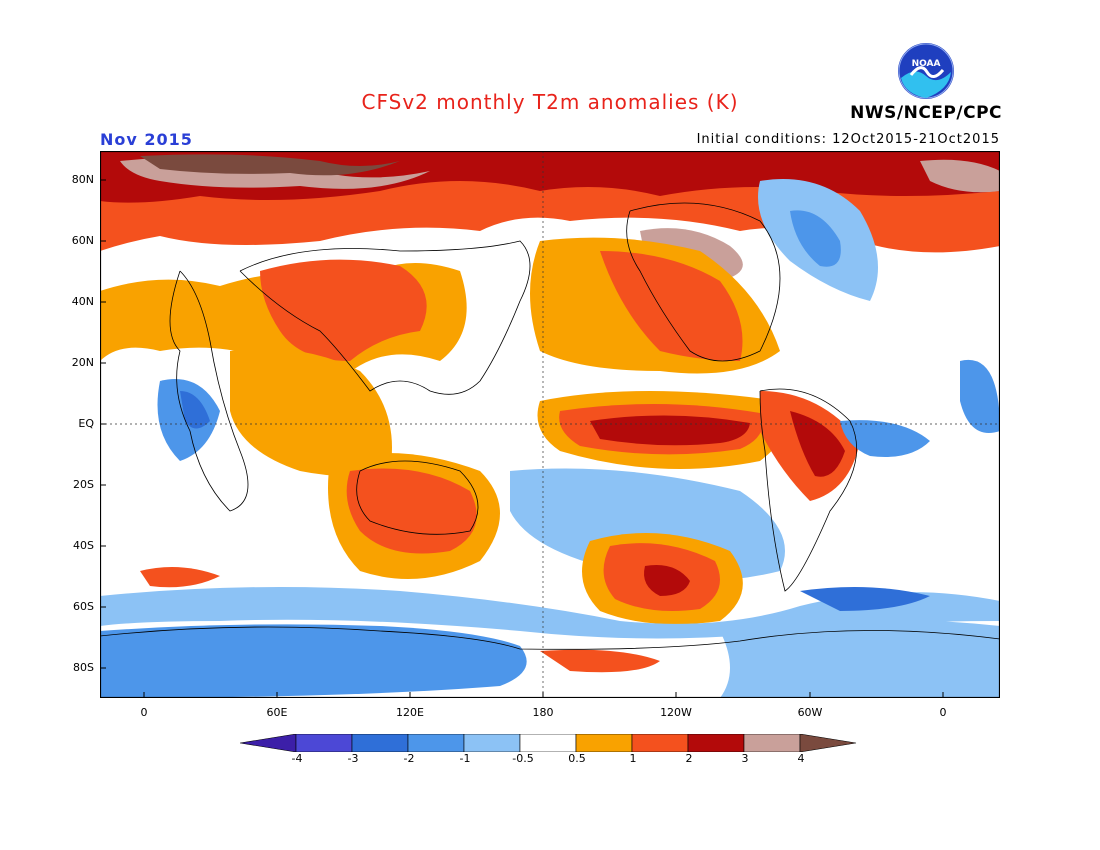  What do you see at coordinates (82, 362) in the screenshot?
I see `ytick-label: 20N` at bounding box center [82, 362].